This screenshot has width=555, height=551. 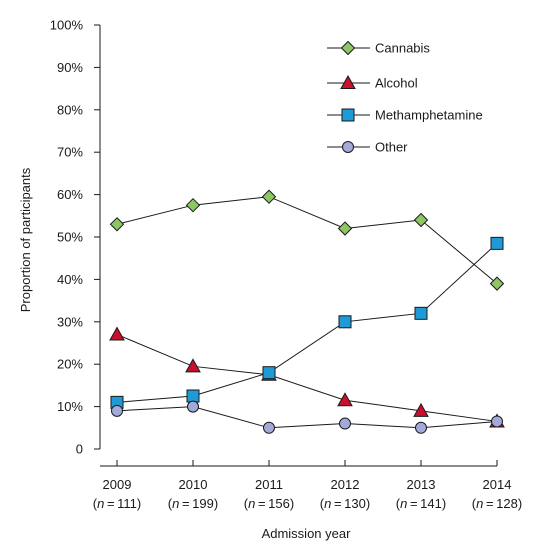 What do you see at coordinates (117, 484) in the screenshot?
I see `x-tick-label: 2009` at bounding box center [117, 484].